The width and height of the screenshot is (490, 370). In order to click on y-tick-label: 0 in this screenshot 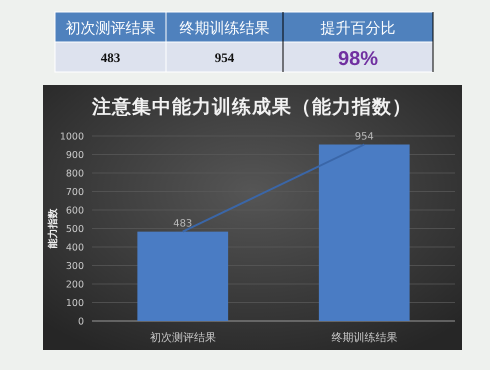, I will do `click(81, 322)`.